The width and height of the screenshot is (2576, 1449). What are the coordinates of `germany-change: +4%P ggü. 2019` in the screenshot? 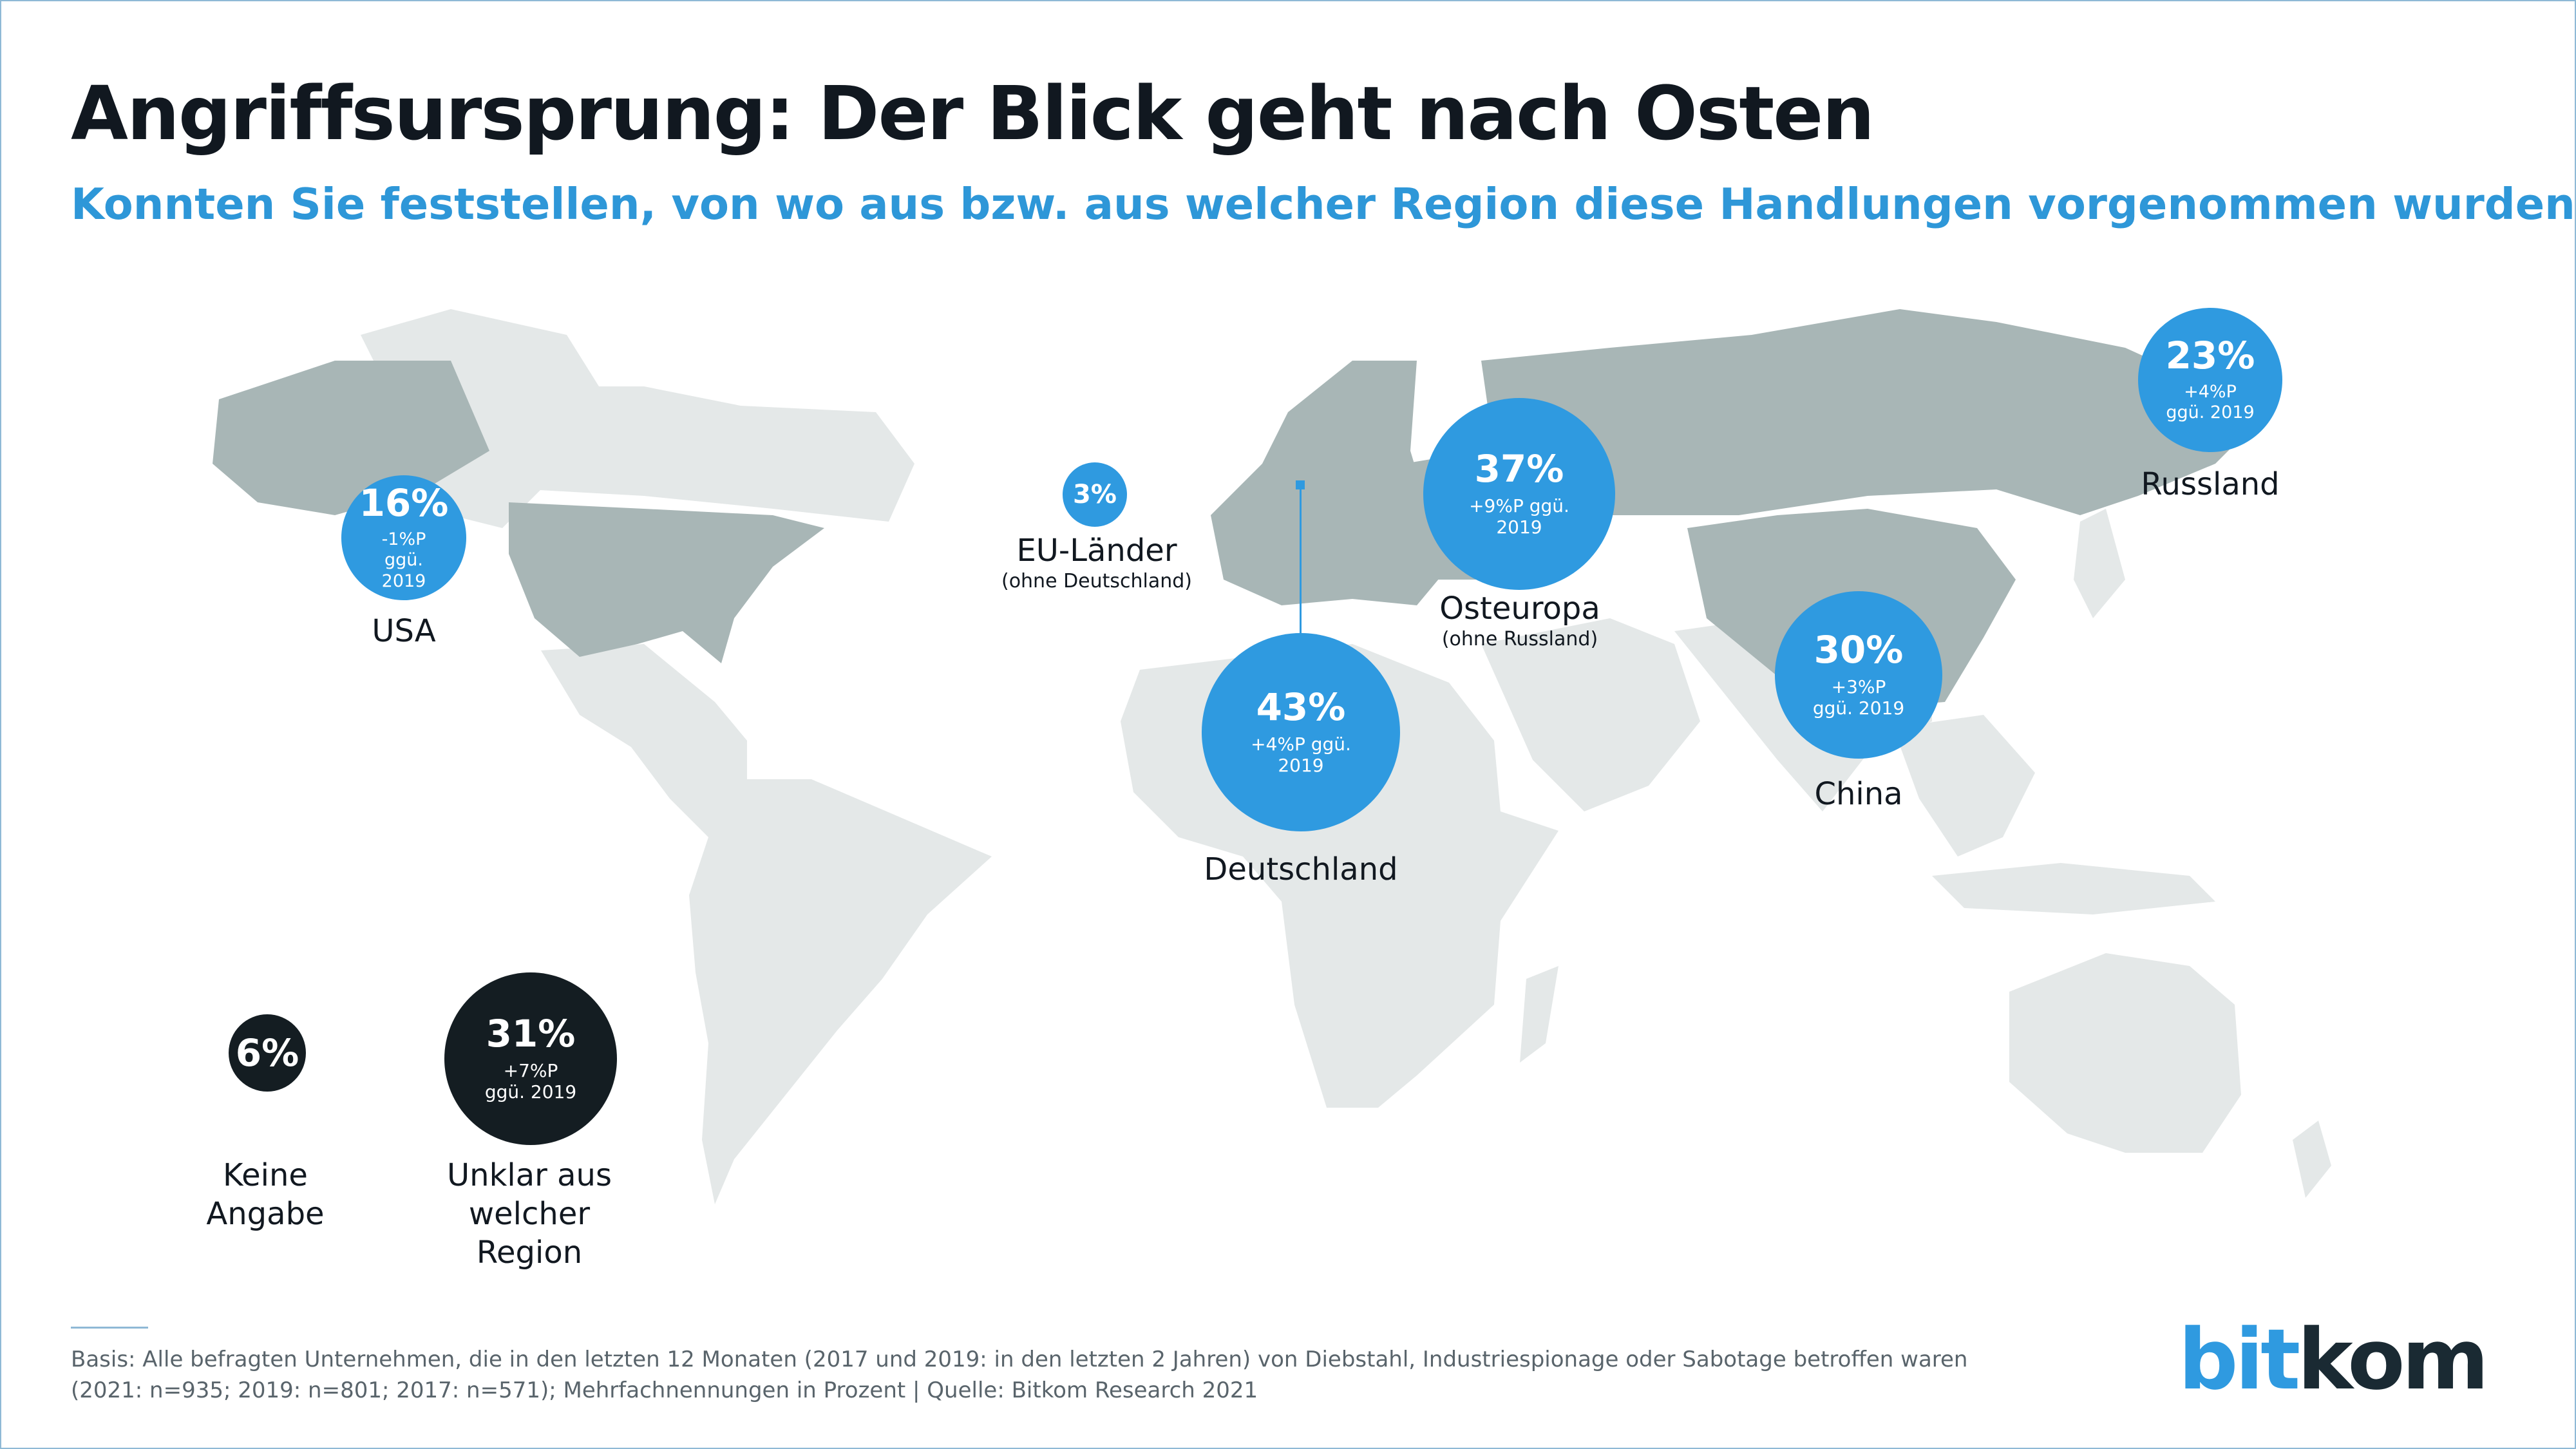 It's located at (1301, 755).